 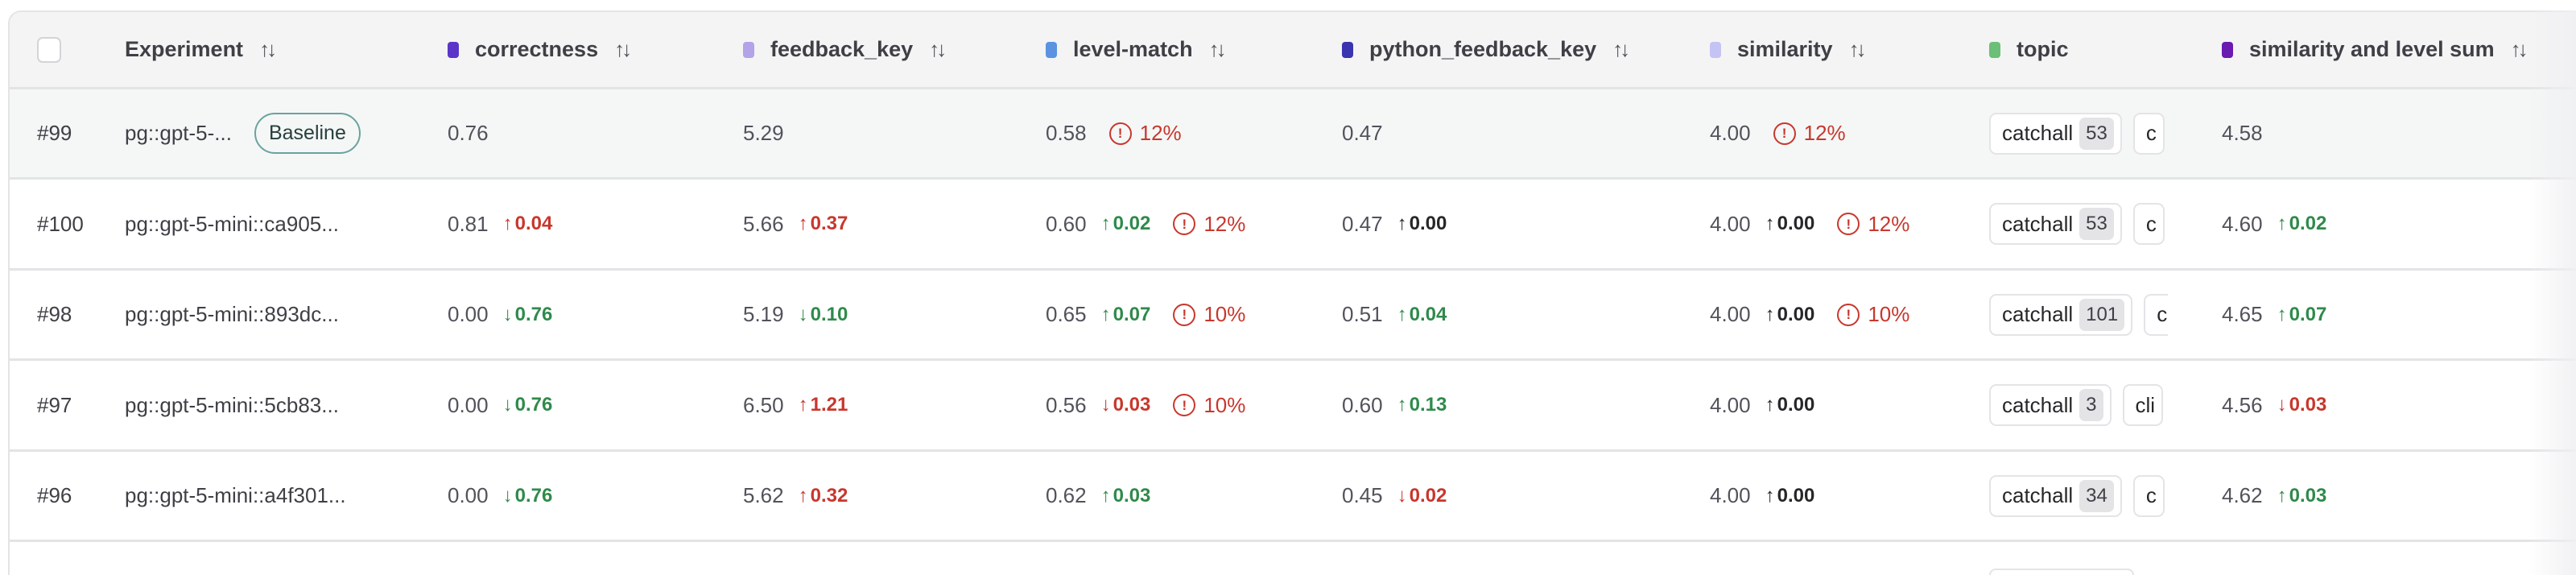 What do you see at coordinates (2242, 224) in the screenshot?
I see `metric-value: 4.60` at bounding box center [2242, 224].